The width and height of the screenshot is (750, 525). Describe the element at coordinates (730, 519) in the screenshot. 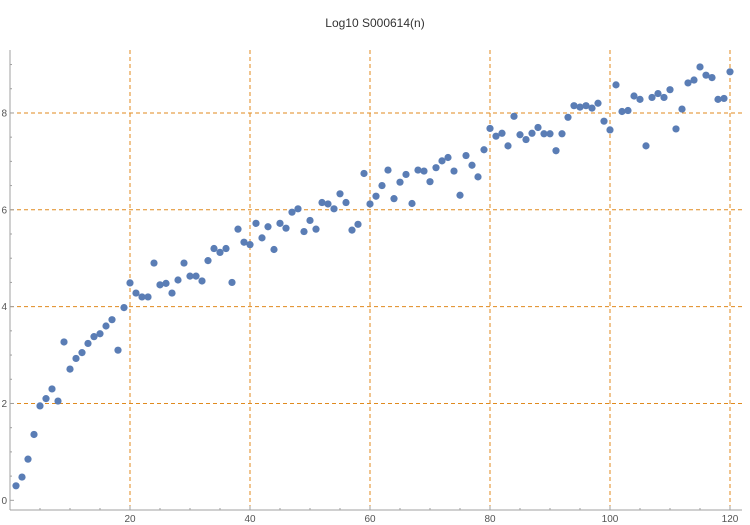

I see `x-tick-label: 120` at that location.